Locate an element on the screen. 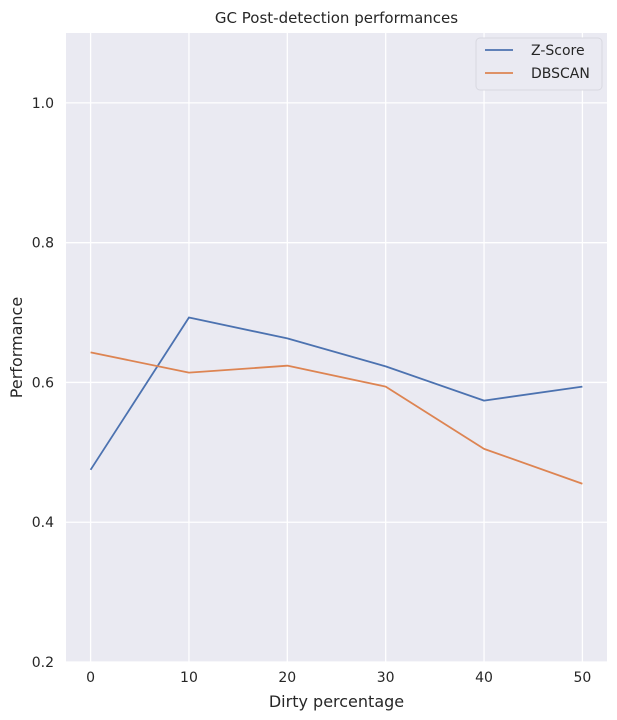  series-line-dbscan is located at coordinates (336, 418).